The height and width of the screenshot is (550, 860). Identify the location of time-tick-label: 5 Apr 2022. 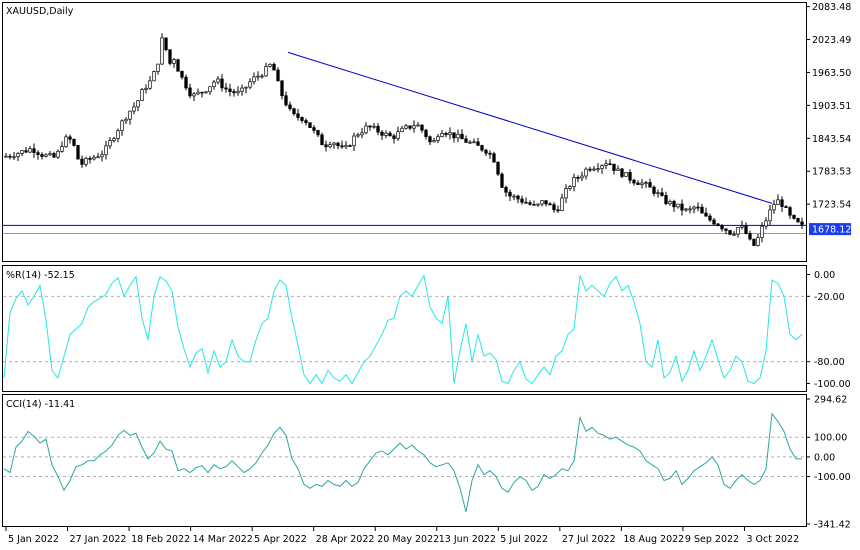
(280, 539).